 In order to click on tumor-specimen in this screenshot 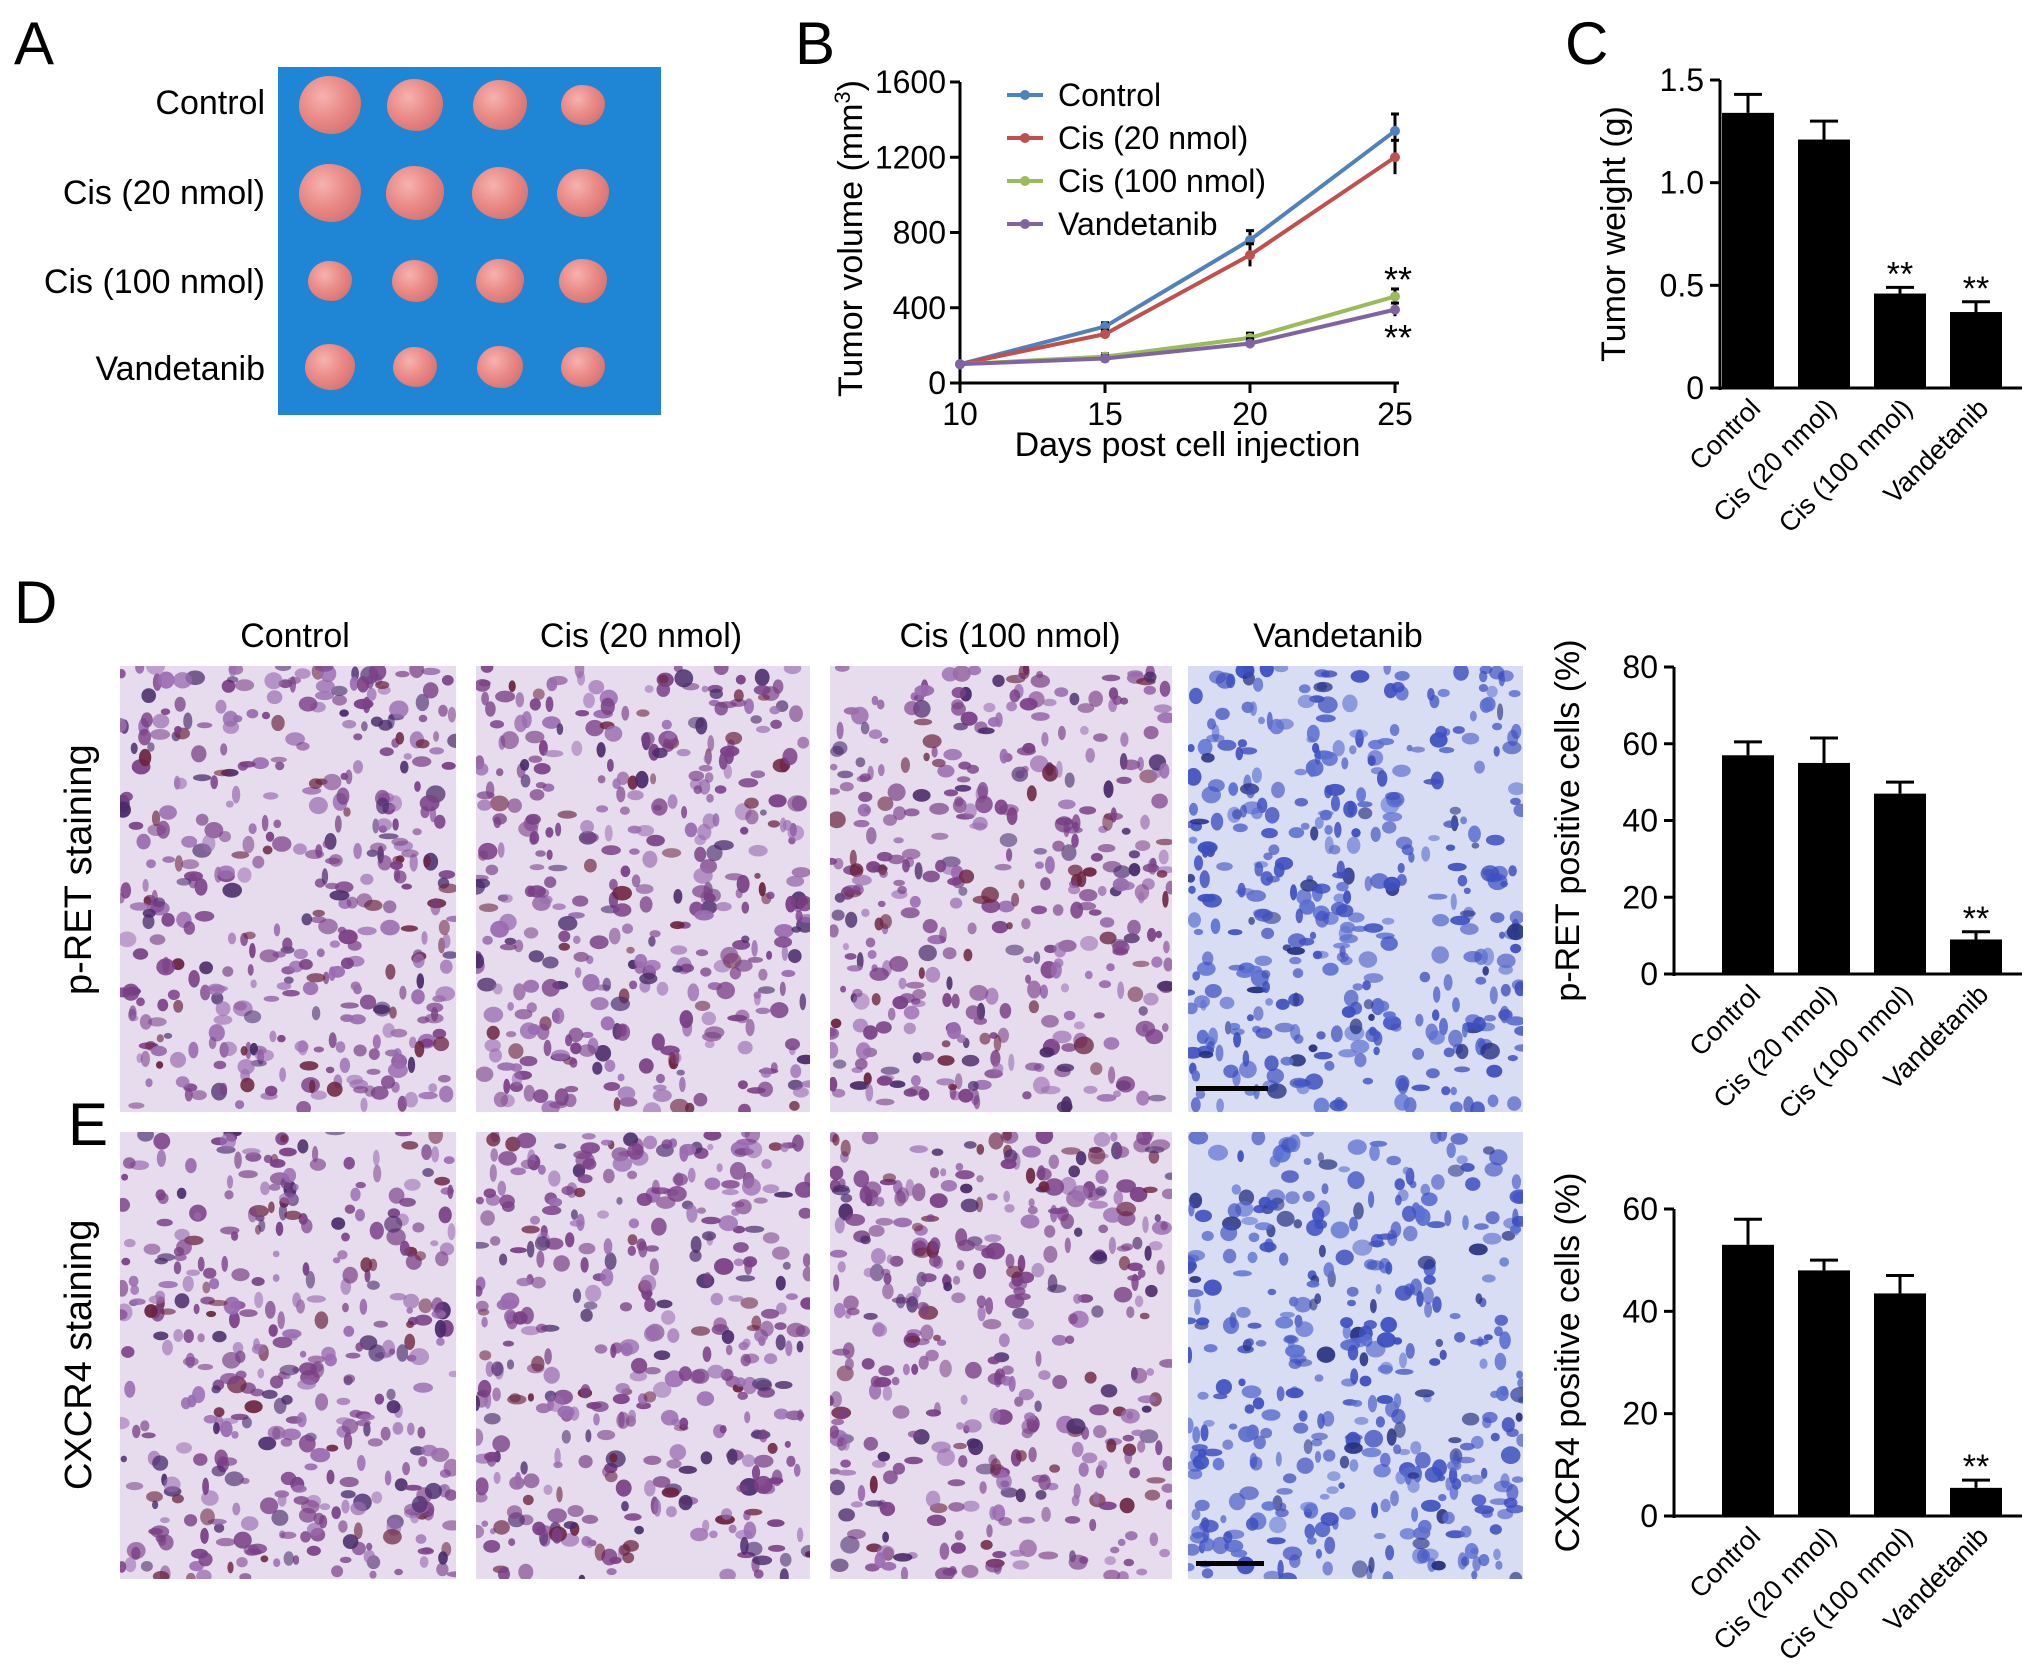, I will do `click(583, 193)`.